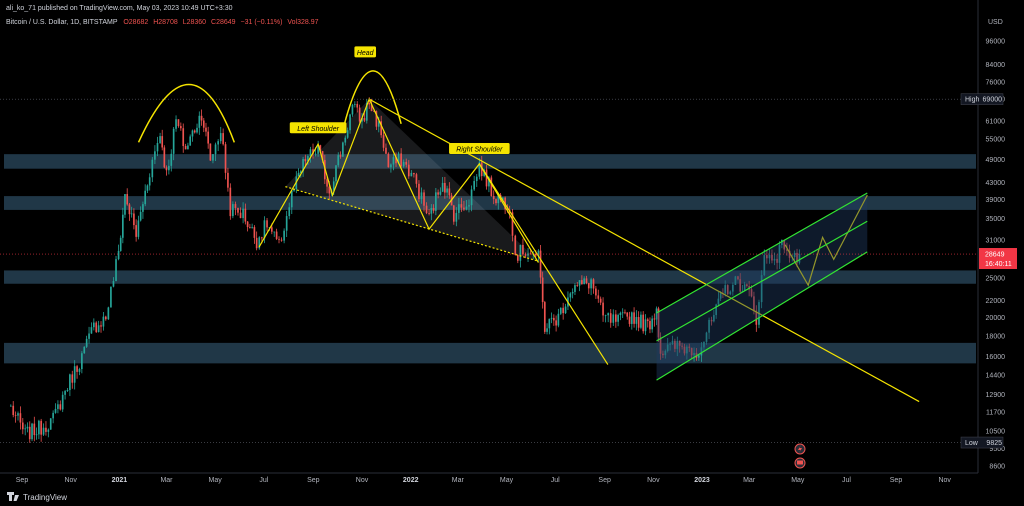  Describe the element at coordinates (996, 121) in the screenshot. I see `price-tick: 61000` at that location.